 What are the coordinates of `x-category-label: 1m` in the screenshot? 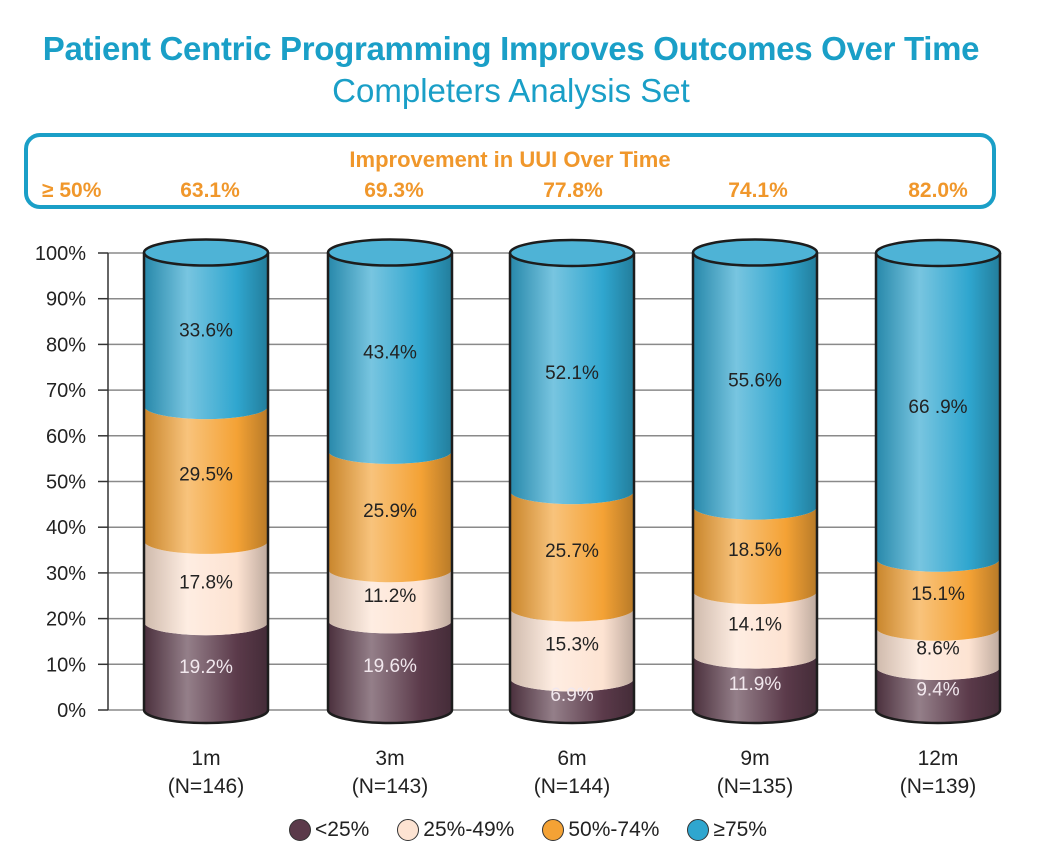 It's located at (205, 758).